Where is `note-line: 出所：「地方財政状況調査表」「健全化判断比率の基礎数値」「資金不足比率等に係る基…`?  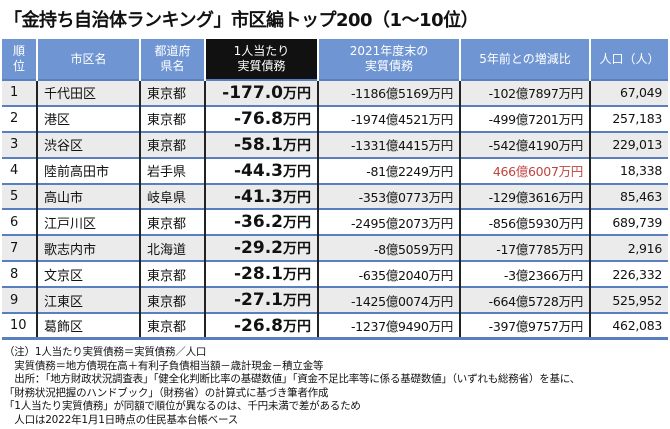 note-line: 出所：「地方財政状況調査表」「健全化判断比率の基礎数値」「資金不足比率等に係る基… is located at coordinates (292, 379).